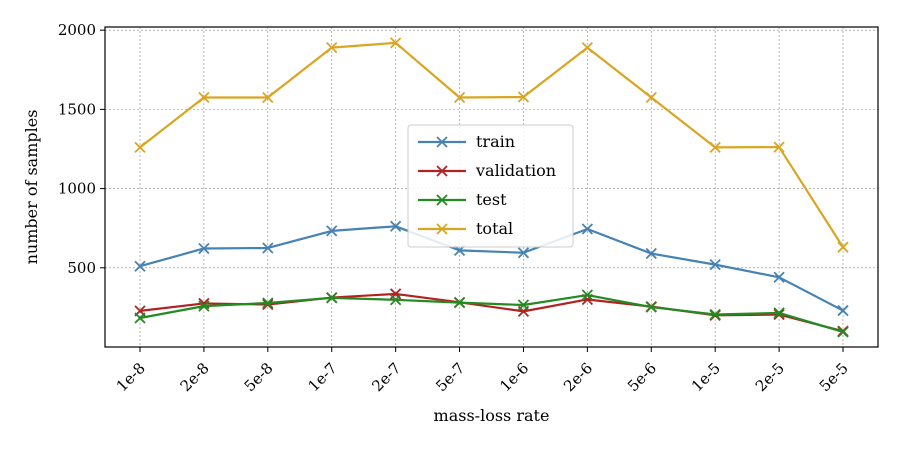  I want to click on legend-label: train, so click(495, 141).